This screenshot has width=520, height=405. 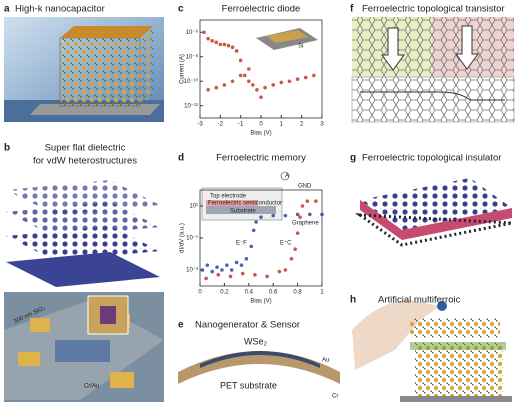 What do you see at coordinates (431, 158) in the screenshot?
I see `panel-title: Ferroelectric topological insulator` at bounding box center [431, 158].